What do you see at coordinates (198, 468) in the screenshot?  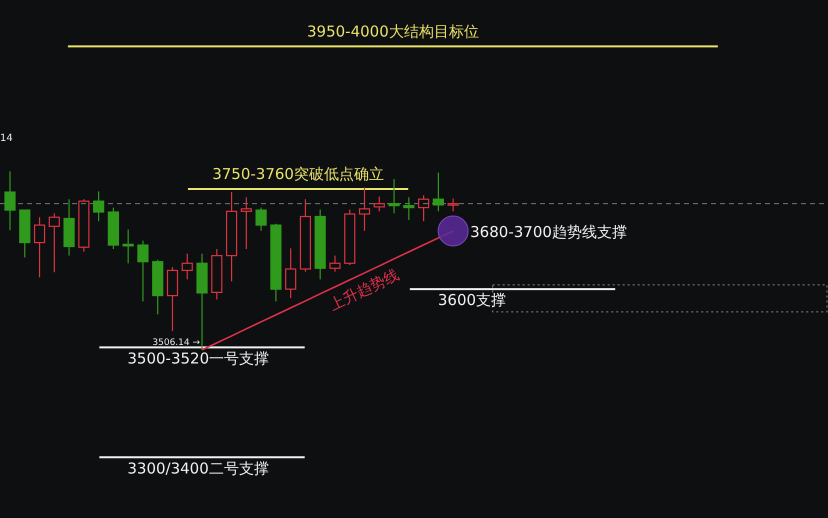 I see `ref-line-label: 3300/3400二号支撑` at bounding box center [198, 468].